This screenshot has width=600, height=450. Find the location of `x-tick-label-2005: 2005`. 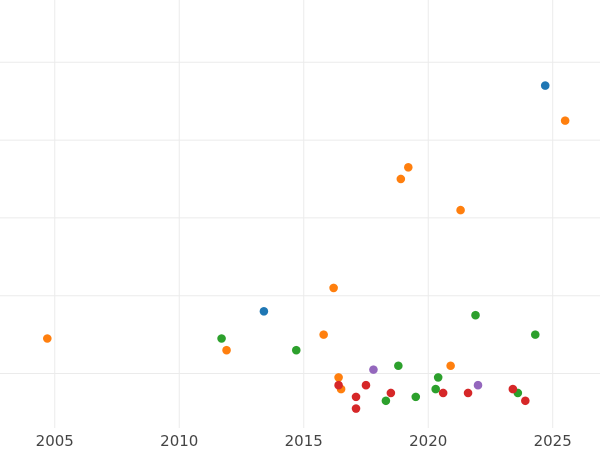

x-tick-label-2005: 2005 is located at coordinates (55, 441).